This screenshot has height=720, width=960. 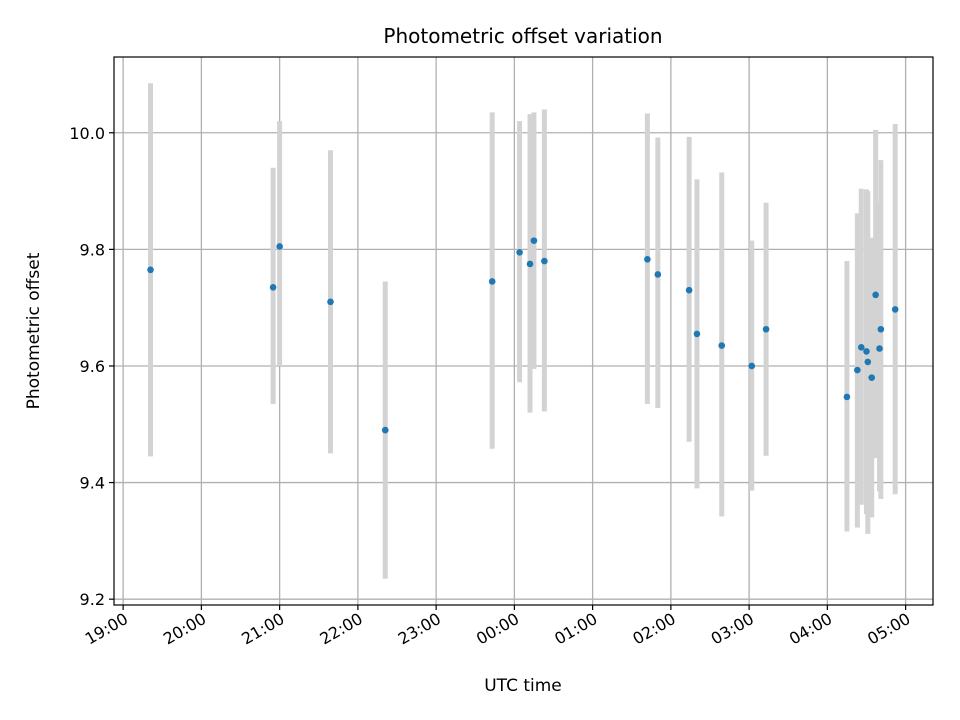 I want to click on y-tick-label: 9.2, so click(x=92, y=599).